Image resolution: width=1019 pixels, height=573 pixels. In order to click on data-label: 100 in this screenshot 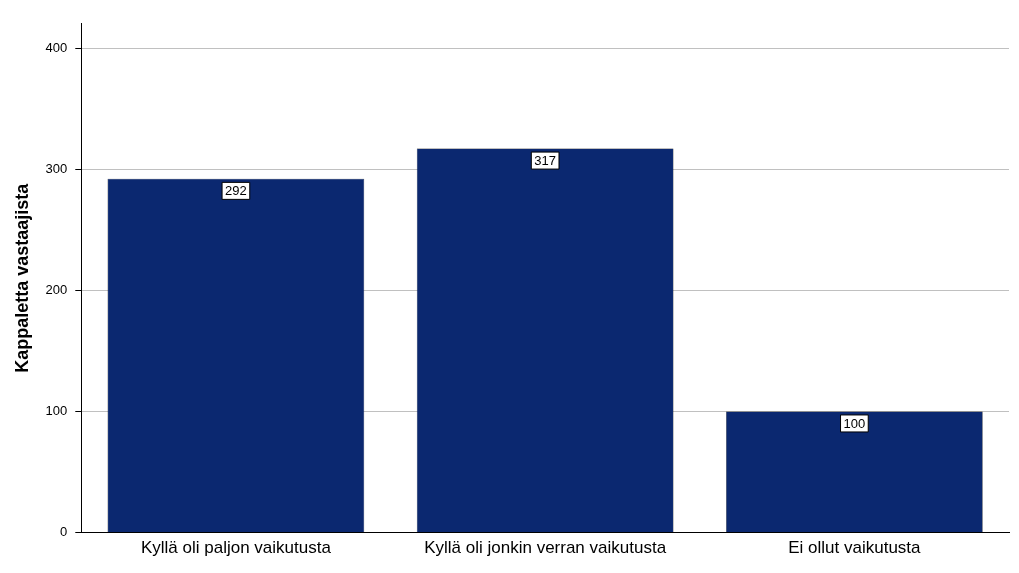, I will do `click(854, 424)`.